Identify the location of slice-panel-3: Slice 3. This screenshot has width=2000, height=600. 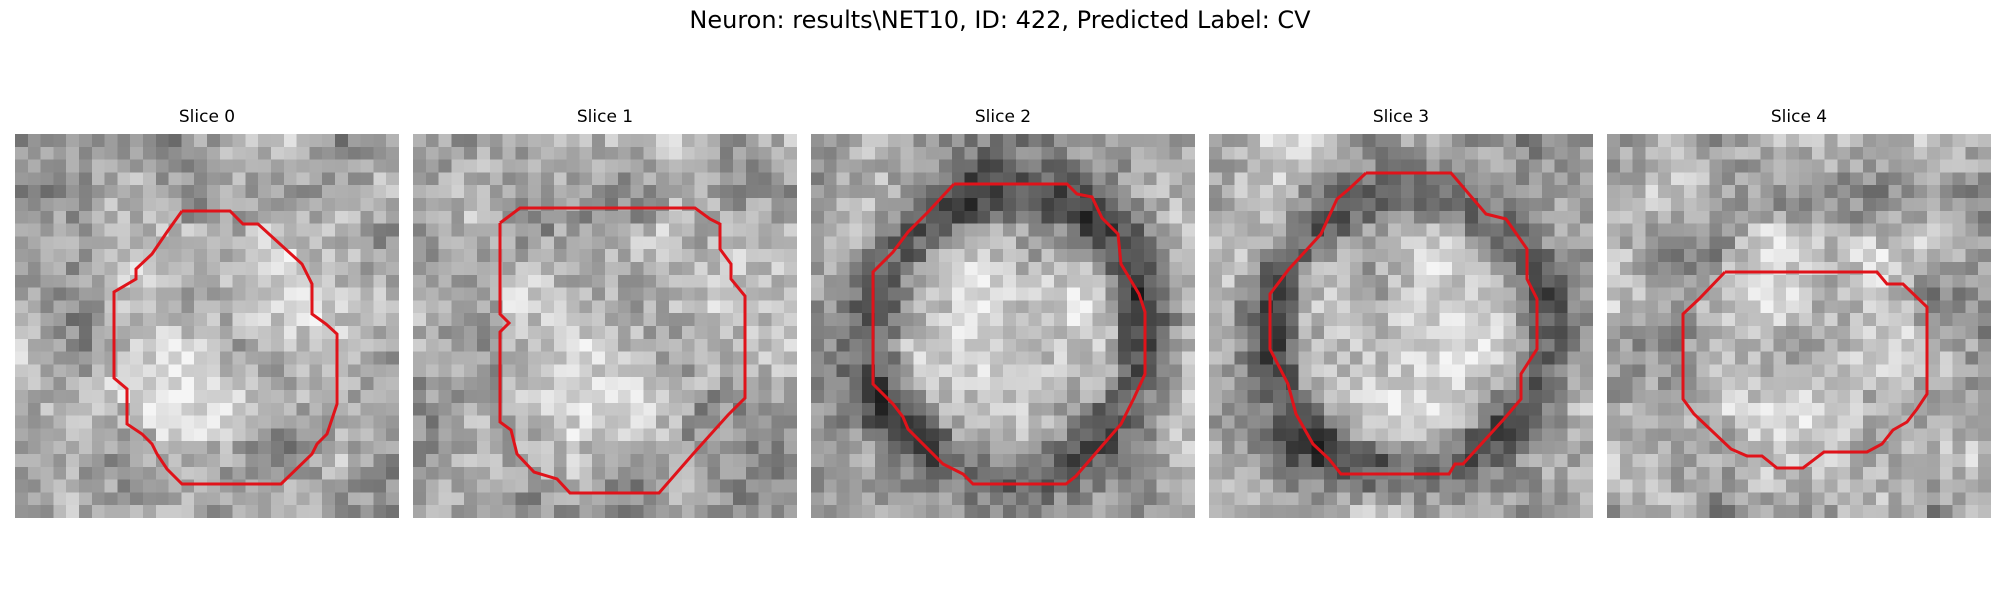
(1401, 312).